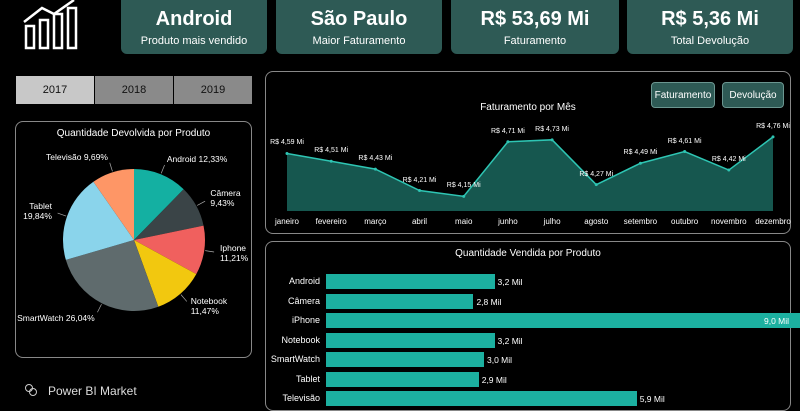  I want to click on kpi-card-revenue: R$ 53,69 Mi Faturamento, so click(535, 27).